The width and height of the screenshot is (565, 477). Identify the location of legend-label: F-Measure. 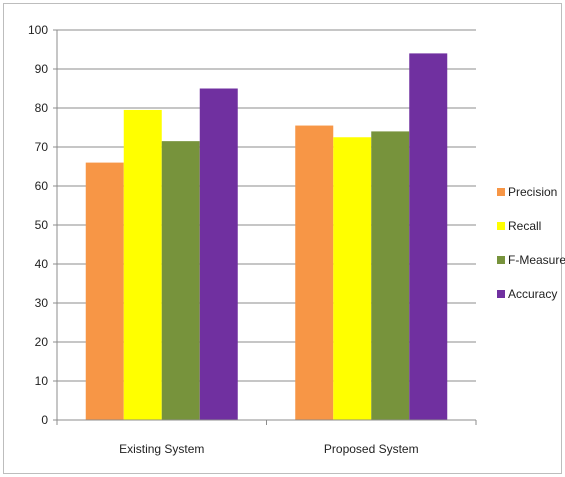
(536, 260).